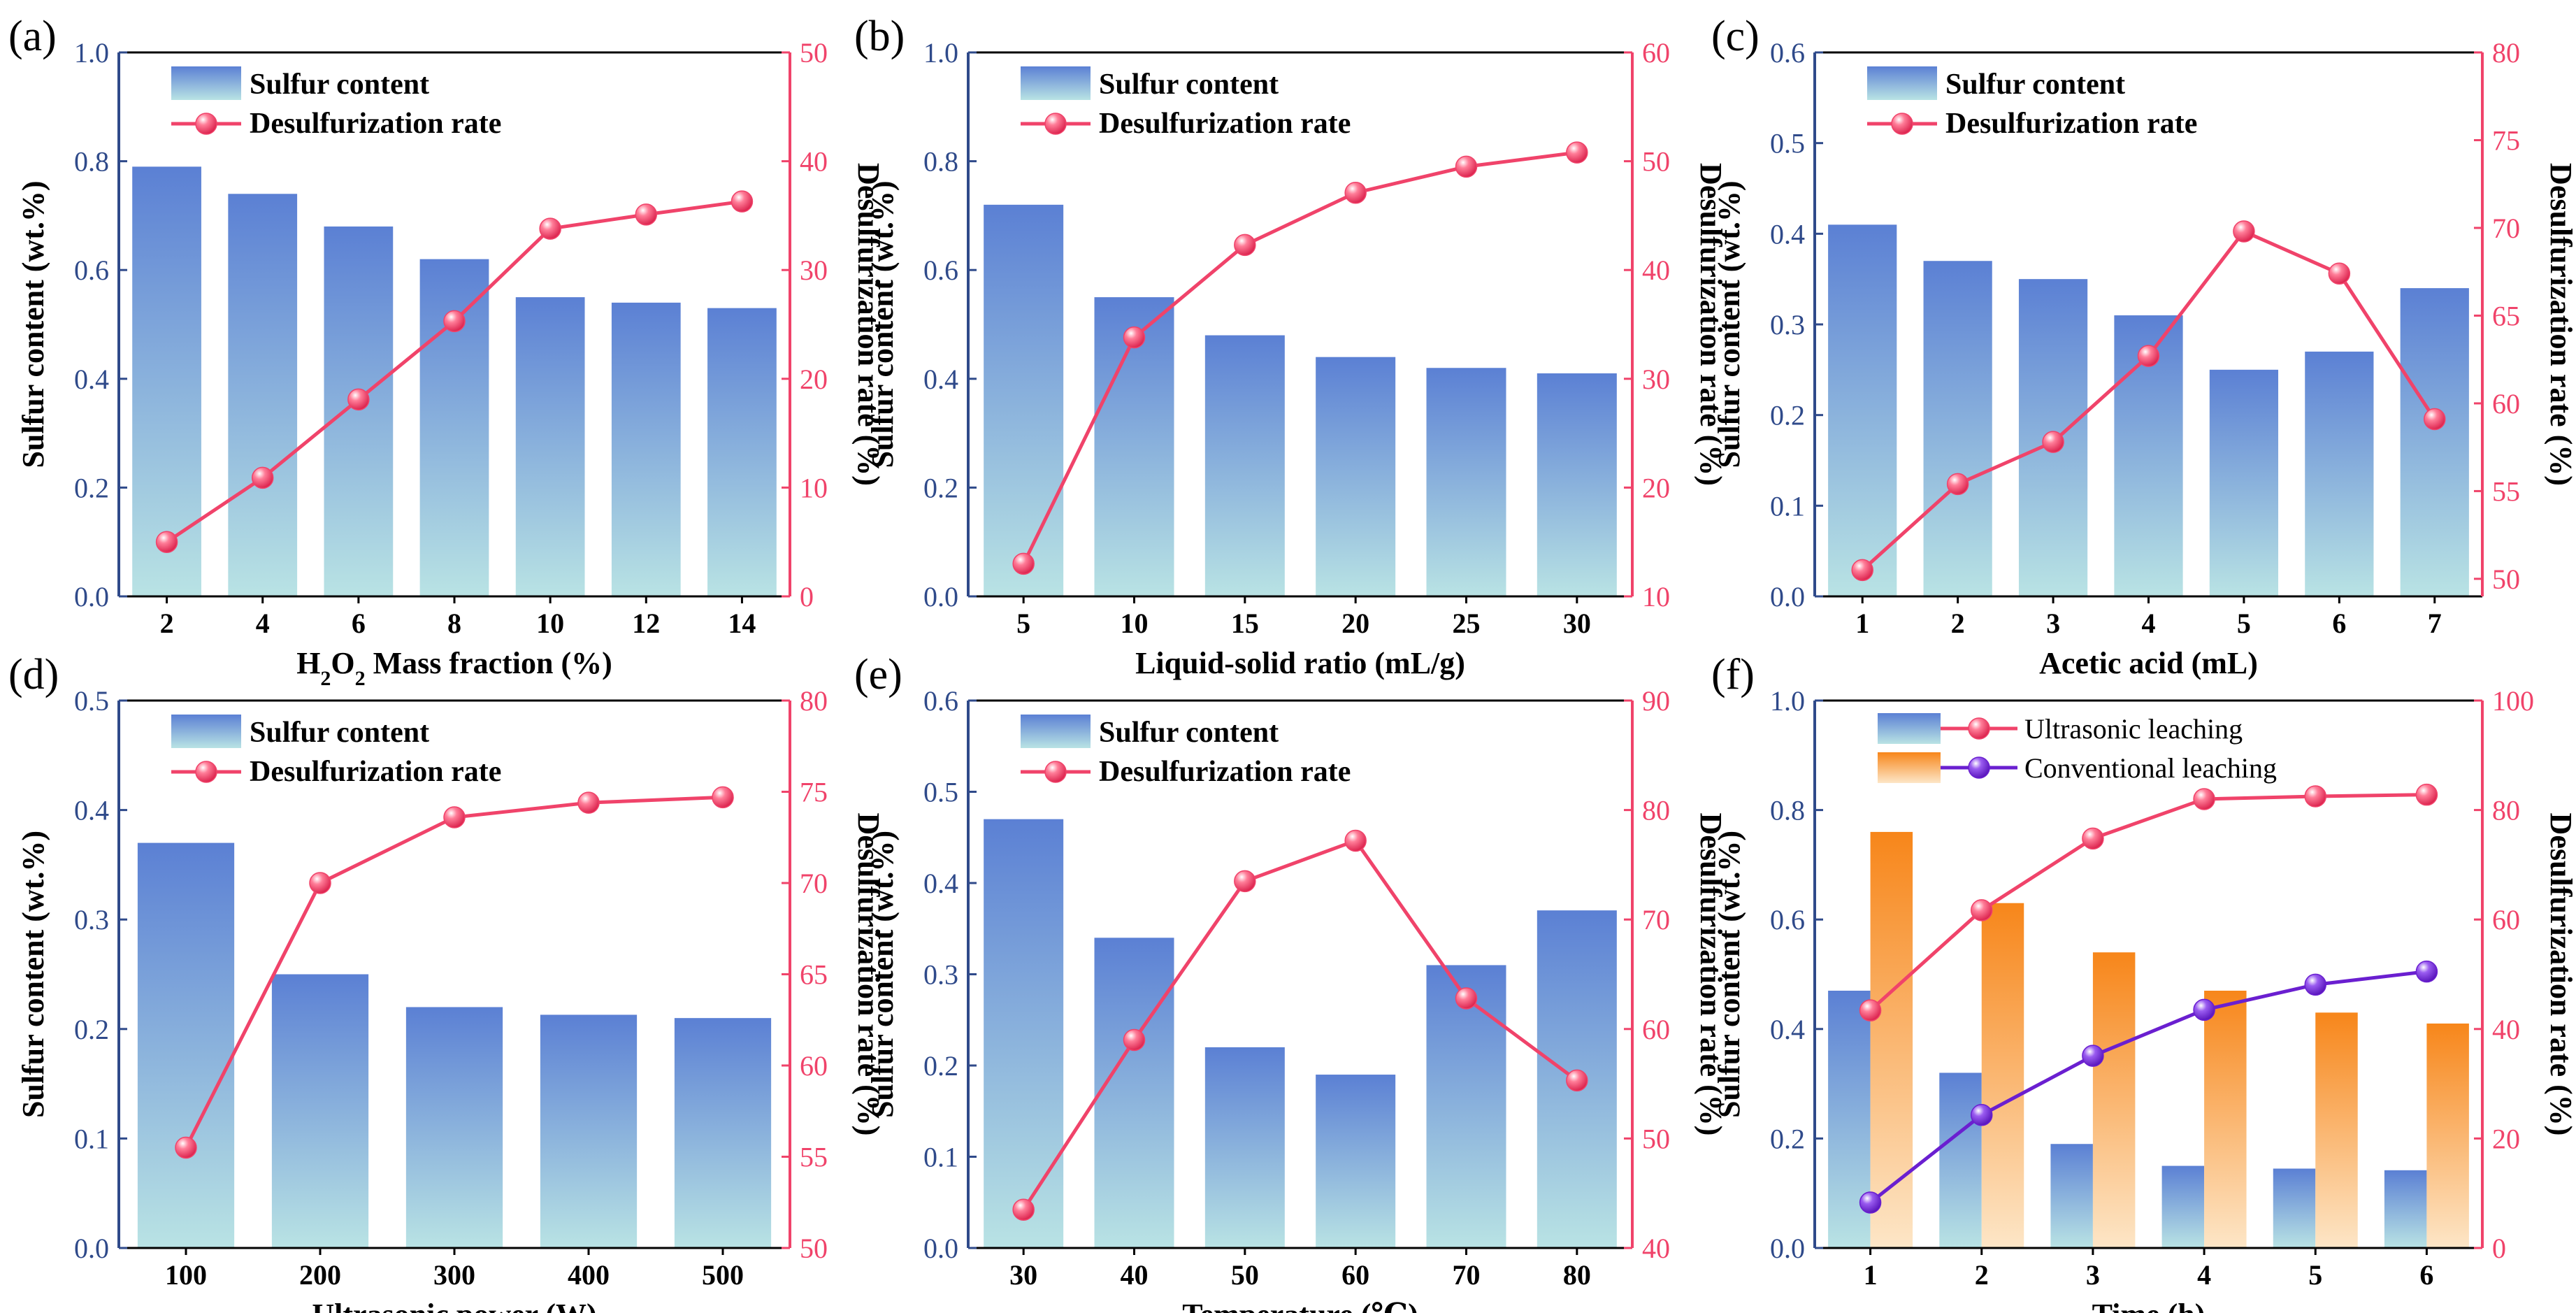 Image resolution: width=2576 pixels, height=1313 pixels. What do you see at coordinates (814, 975) in the screenshot?
I see `right-tick-label: 65` at bounding box center [814, 975].